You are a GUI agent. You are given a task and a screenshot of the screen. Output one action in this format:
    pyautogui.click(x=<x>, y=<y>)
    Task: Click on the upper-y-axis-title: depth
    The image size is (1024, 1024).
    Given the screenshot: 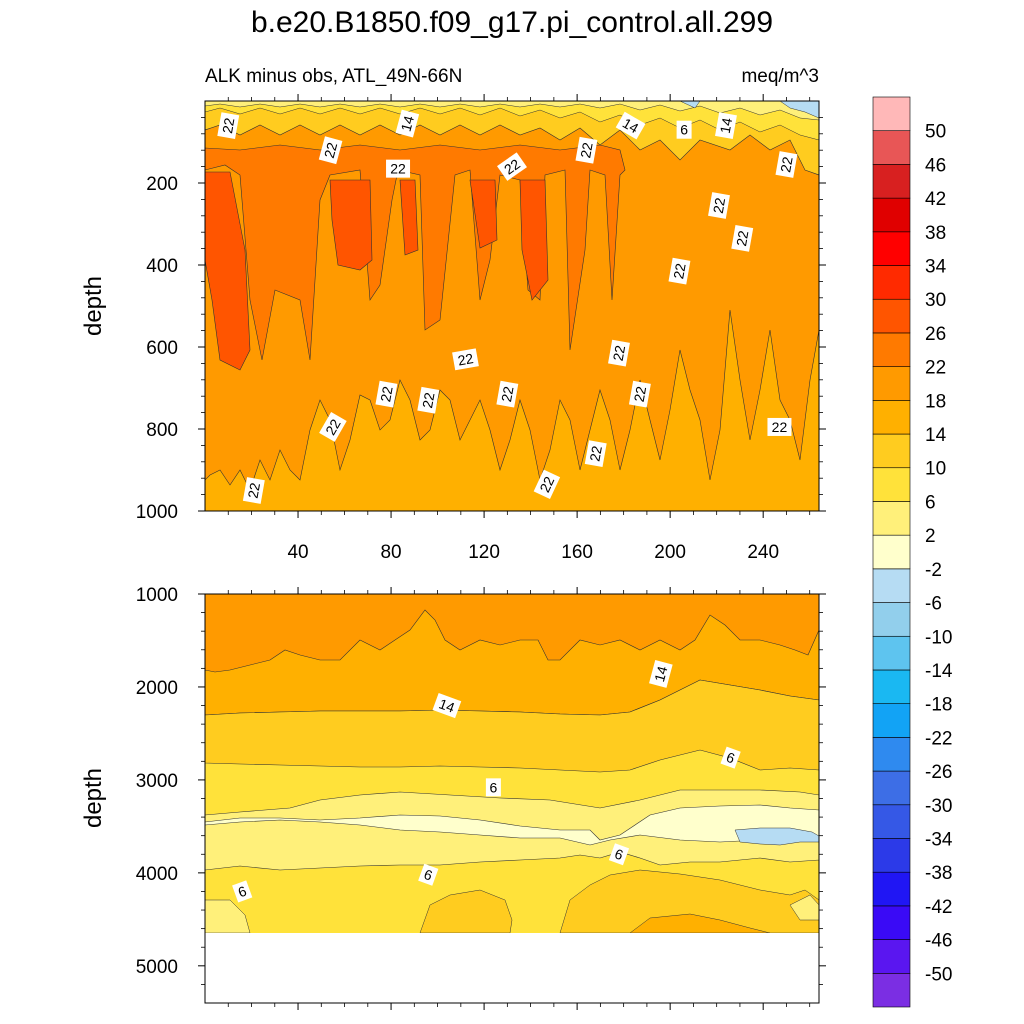 What is the action you would take?
    pyautogui.click(x=93, y=306)
    